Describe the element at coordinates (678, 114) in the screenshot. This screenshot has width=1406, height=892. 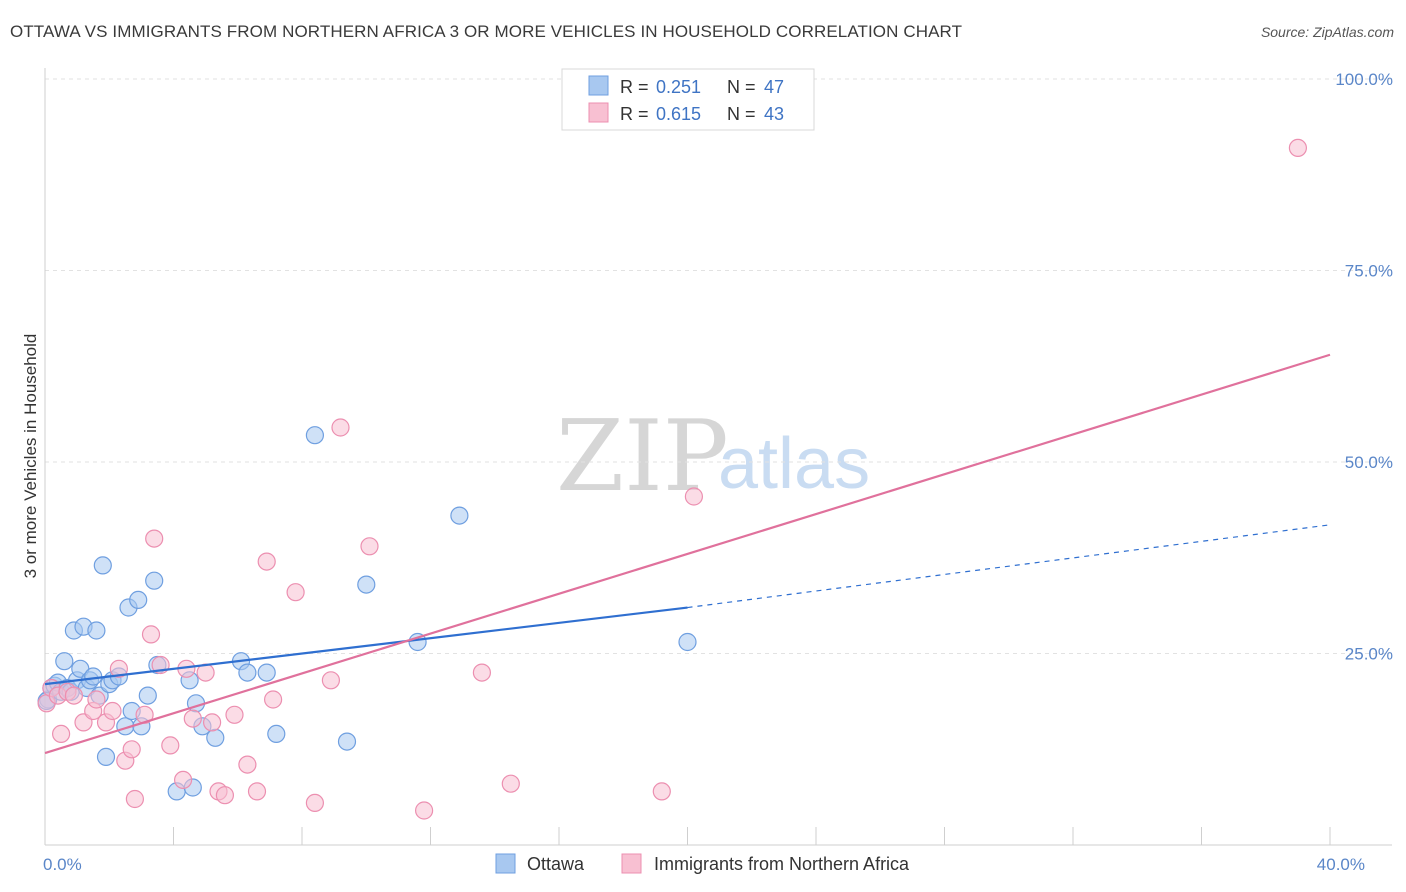
I see `legend-r-value-immigrants: 0.615` at that location.